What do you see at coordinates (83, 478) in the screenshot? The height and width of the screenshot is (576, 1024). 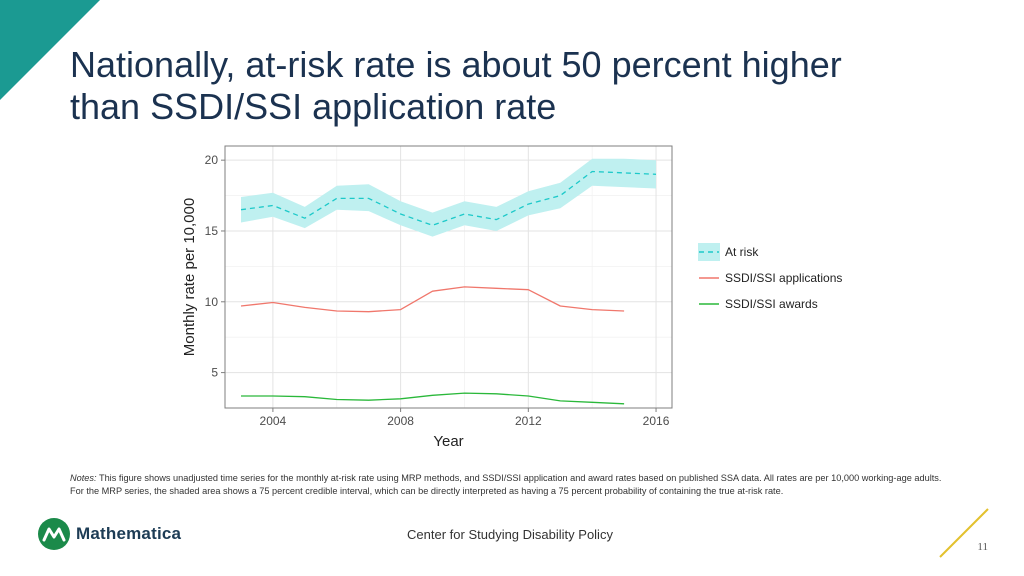 I see `notes-label: Notes:` at bounding box center [83, 478].